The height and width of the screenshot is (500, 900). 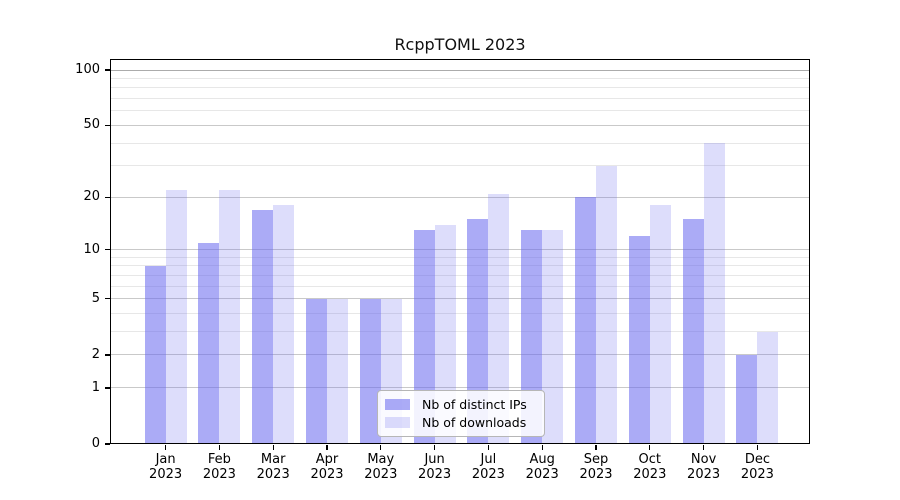 I want to click on y-tick-label-10: 10, so click(x=91, y=249).